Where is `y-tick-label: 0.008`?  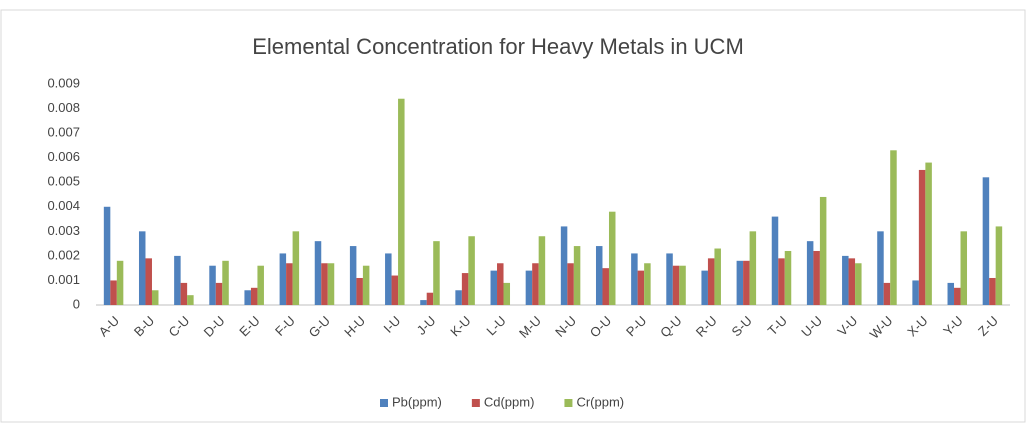
y-tick-label: 0.008 is located at coordinates (63, 107).